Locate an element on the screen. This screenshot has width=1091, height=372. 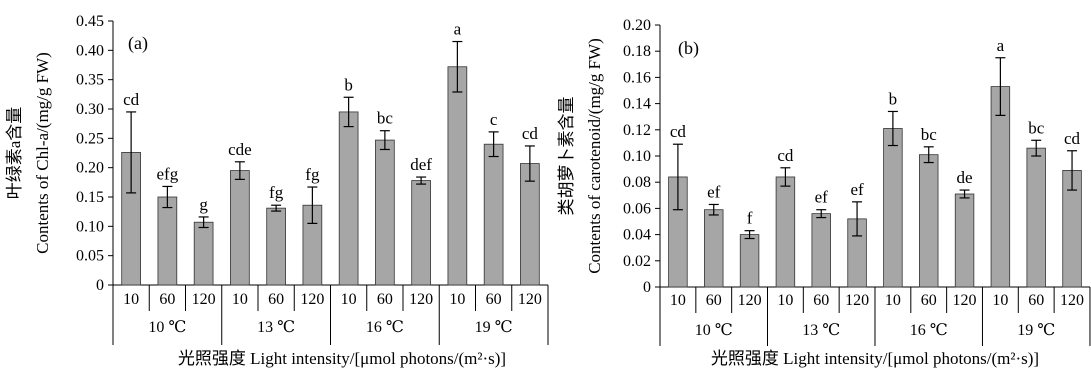
significance-label: f is located at coordinates (750, 218).